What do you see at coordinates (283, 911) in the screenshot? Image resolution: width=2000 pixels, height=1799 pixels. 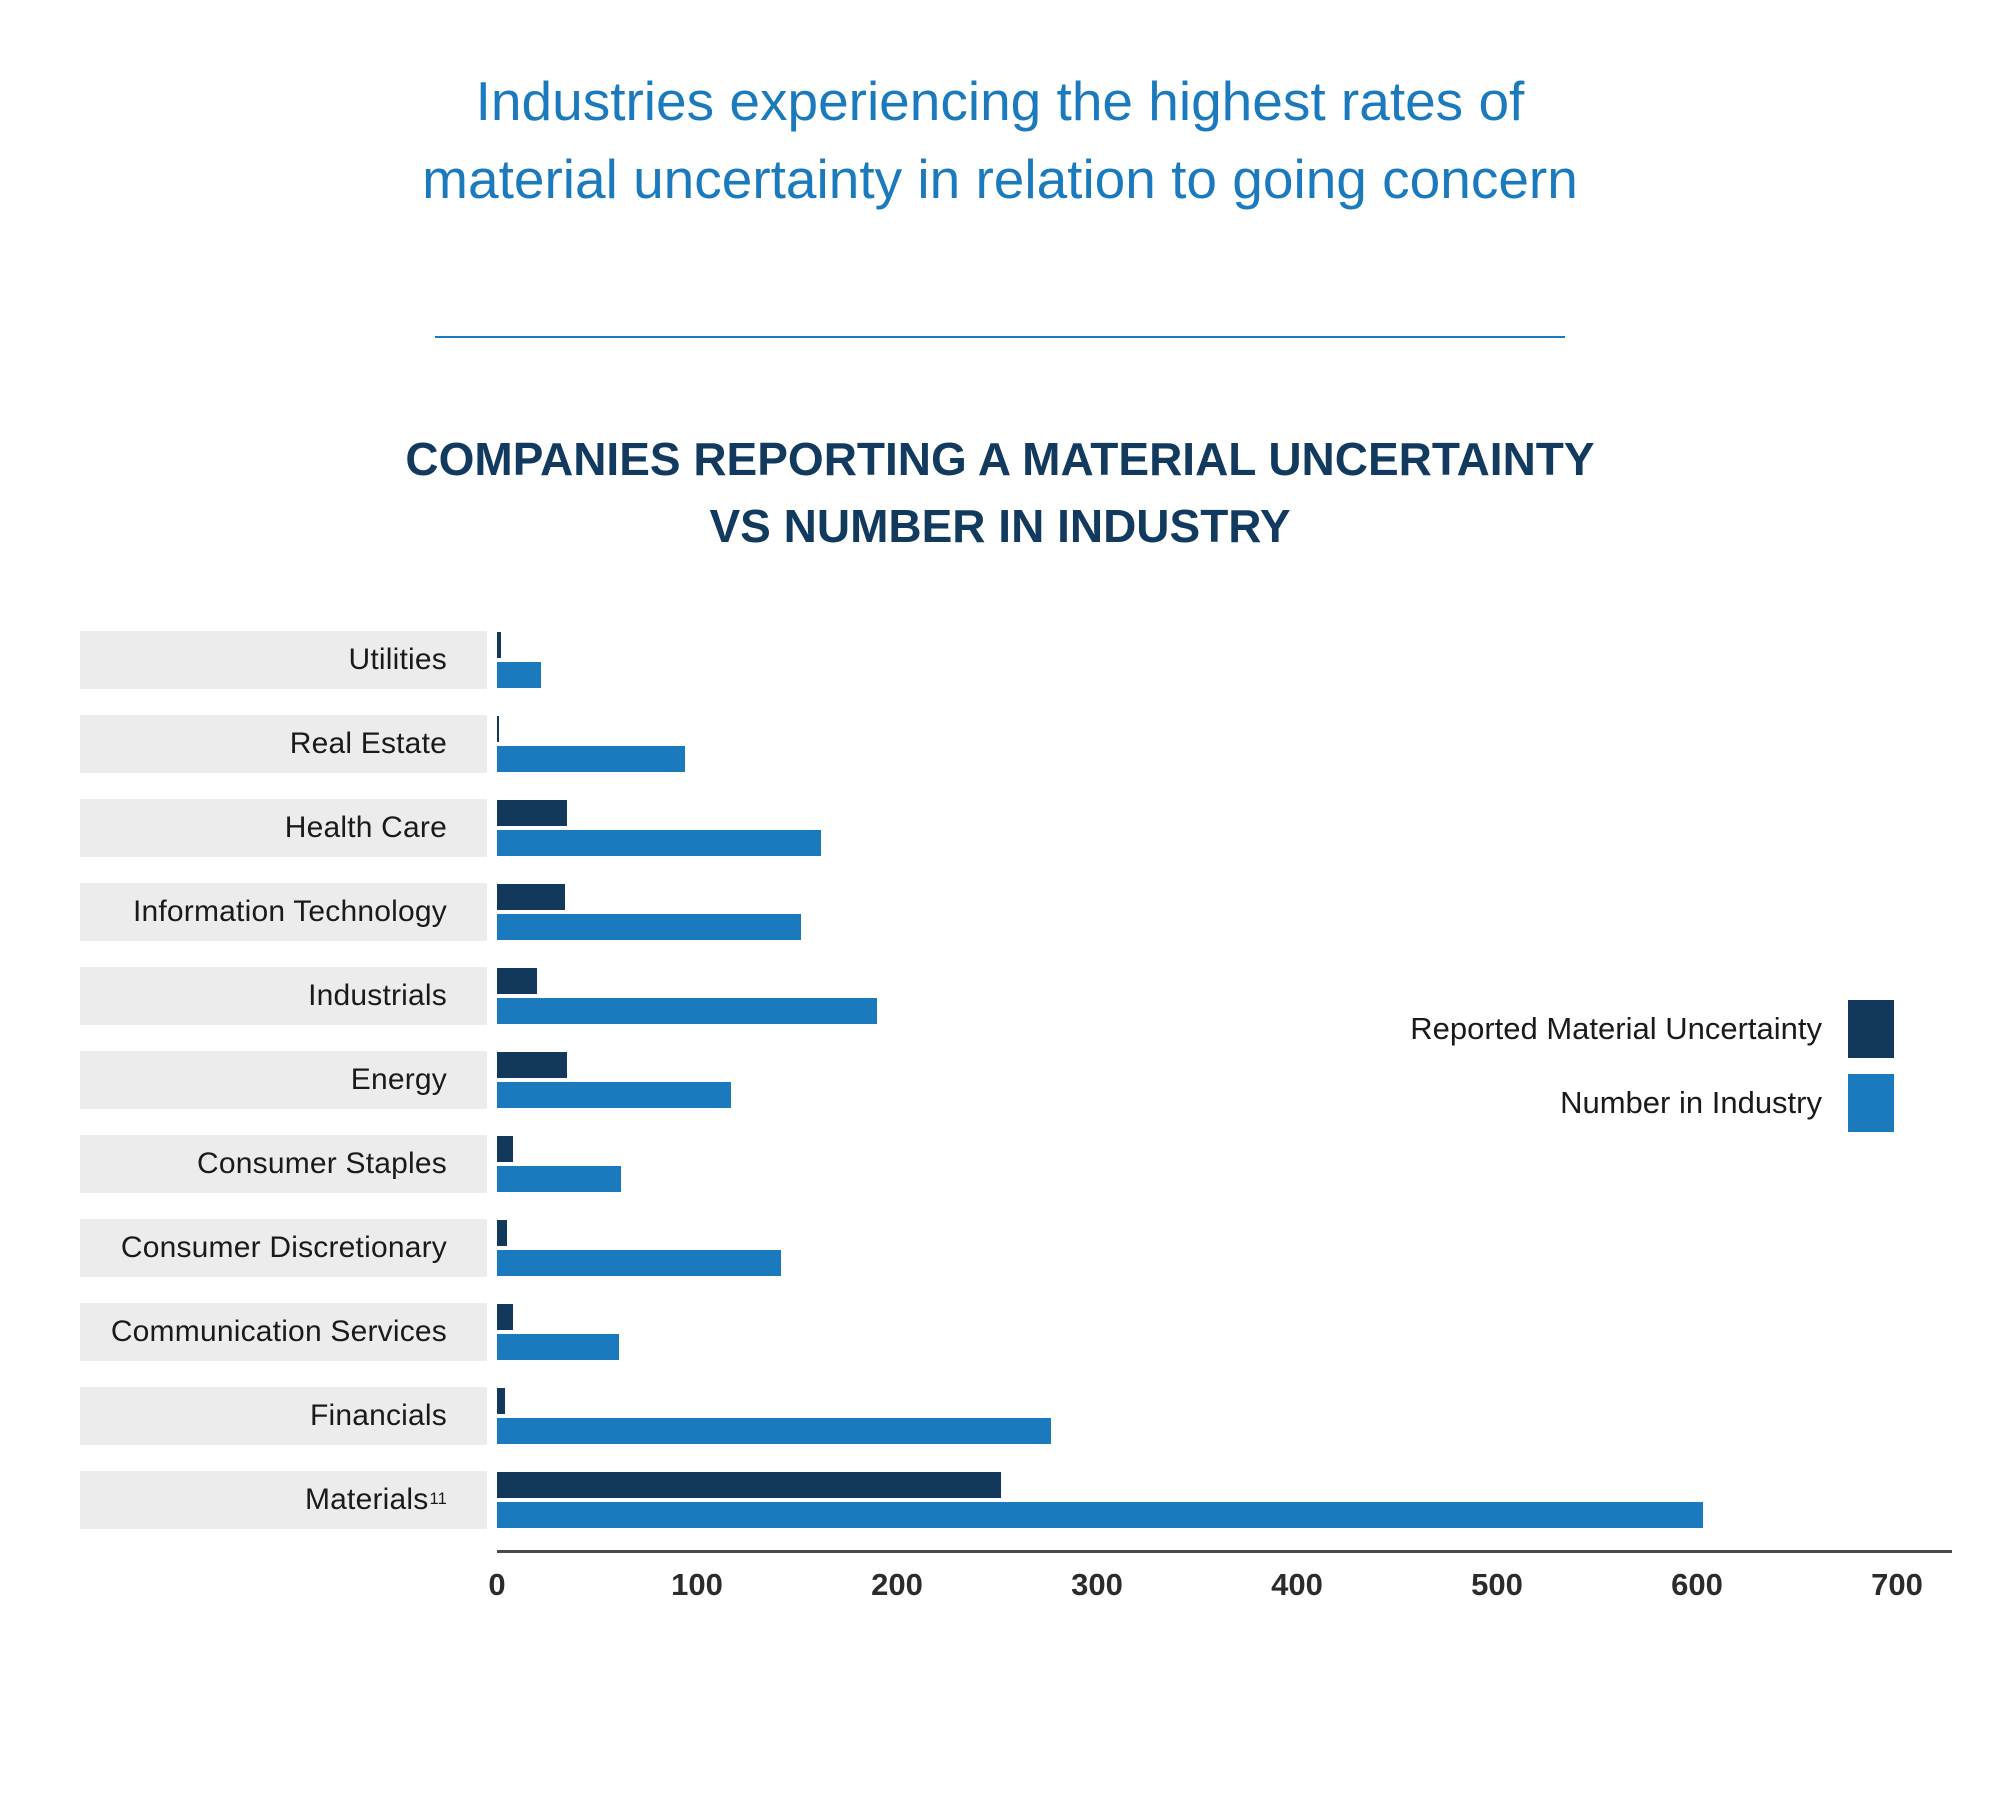 I see `category-label: Information Technology` at bounding box center [283, 911].